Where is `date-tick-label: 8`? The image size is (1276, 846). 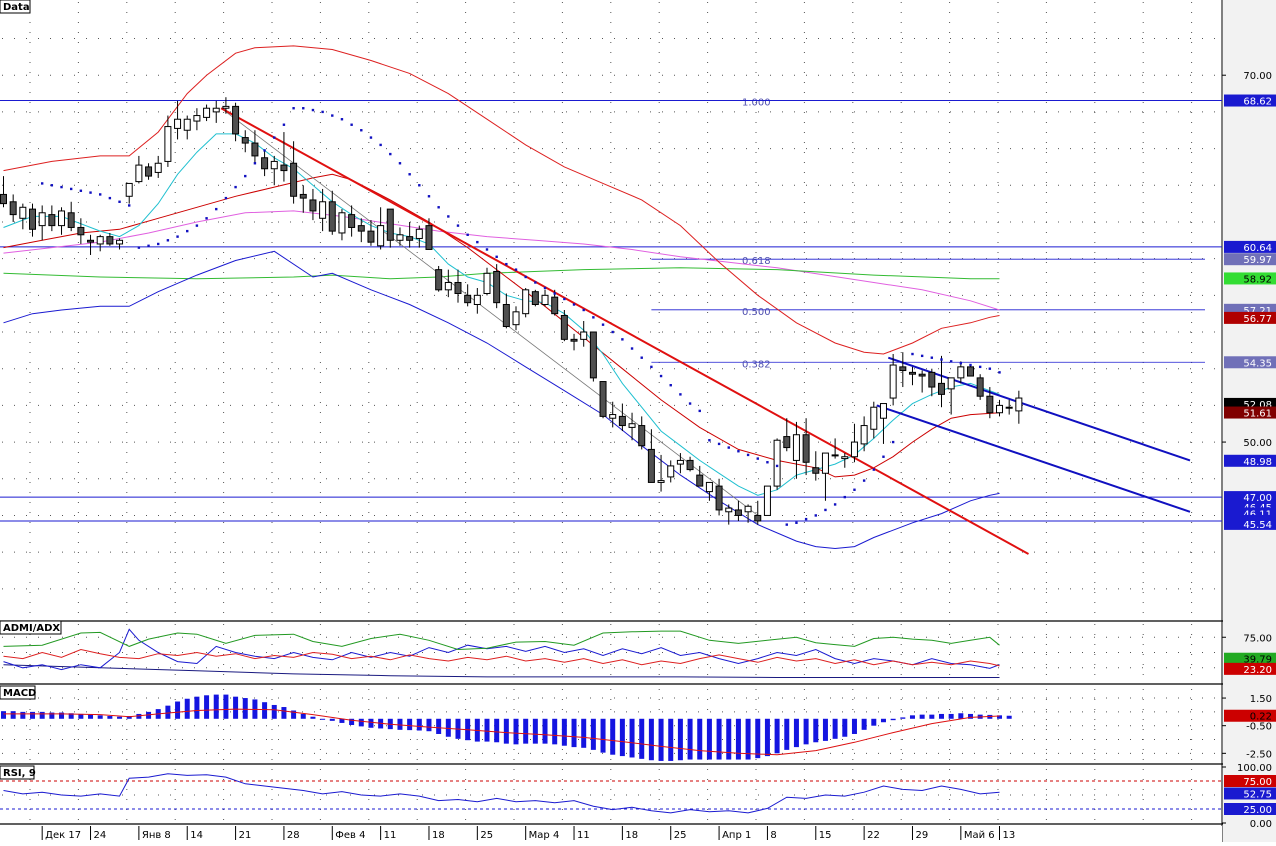
date-tick-label: 8 is located at coordinates (773, 835).